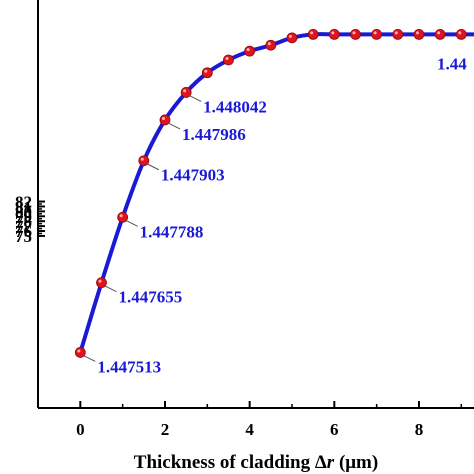 The image size is (474, 474). I want to click on data-label: 1.44, so click(452, 63).